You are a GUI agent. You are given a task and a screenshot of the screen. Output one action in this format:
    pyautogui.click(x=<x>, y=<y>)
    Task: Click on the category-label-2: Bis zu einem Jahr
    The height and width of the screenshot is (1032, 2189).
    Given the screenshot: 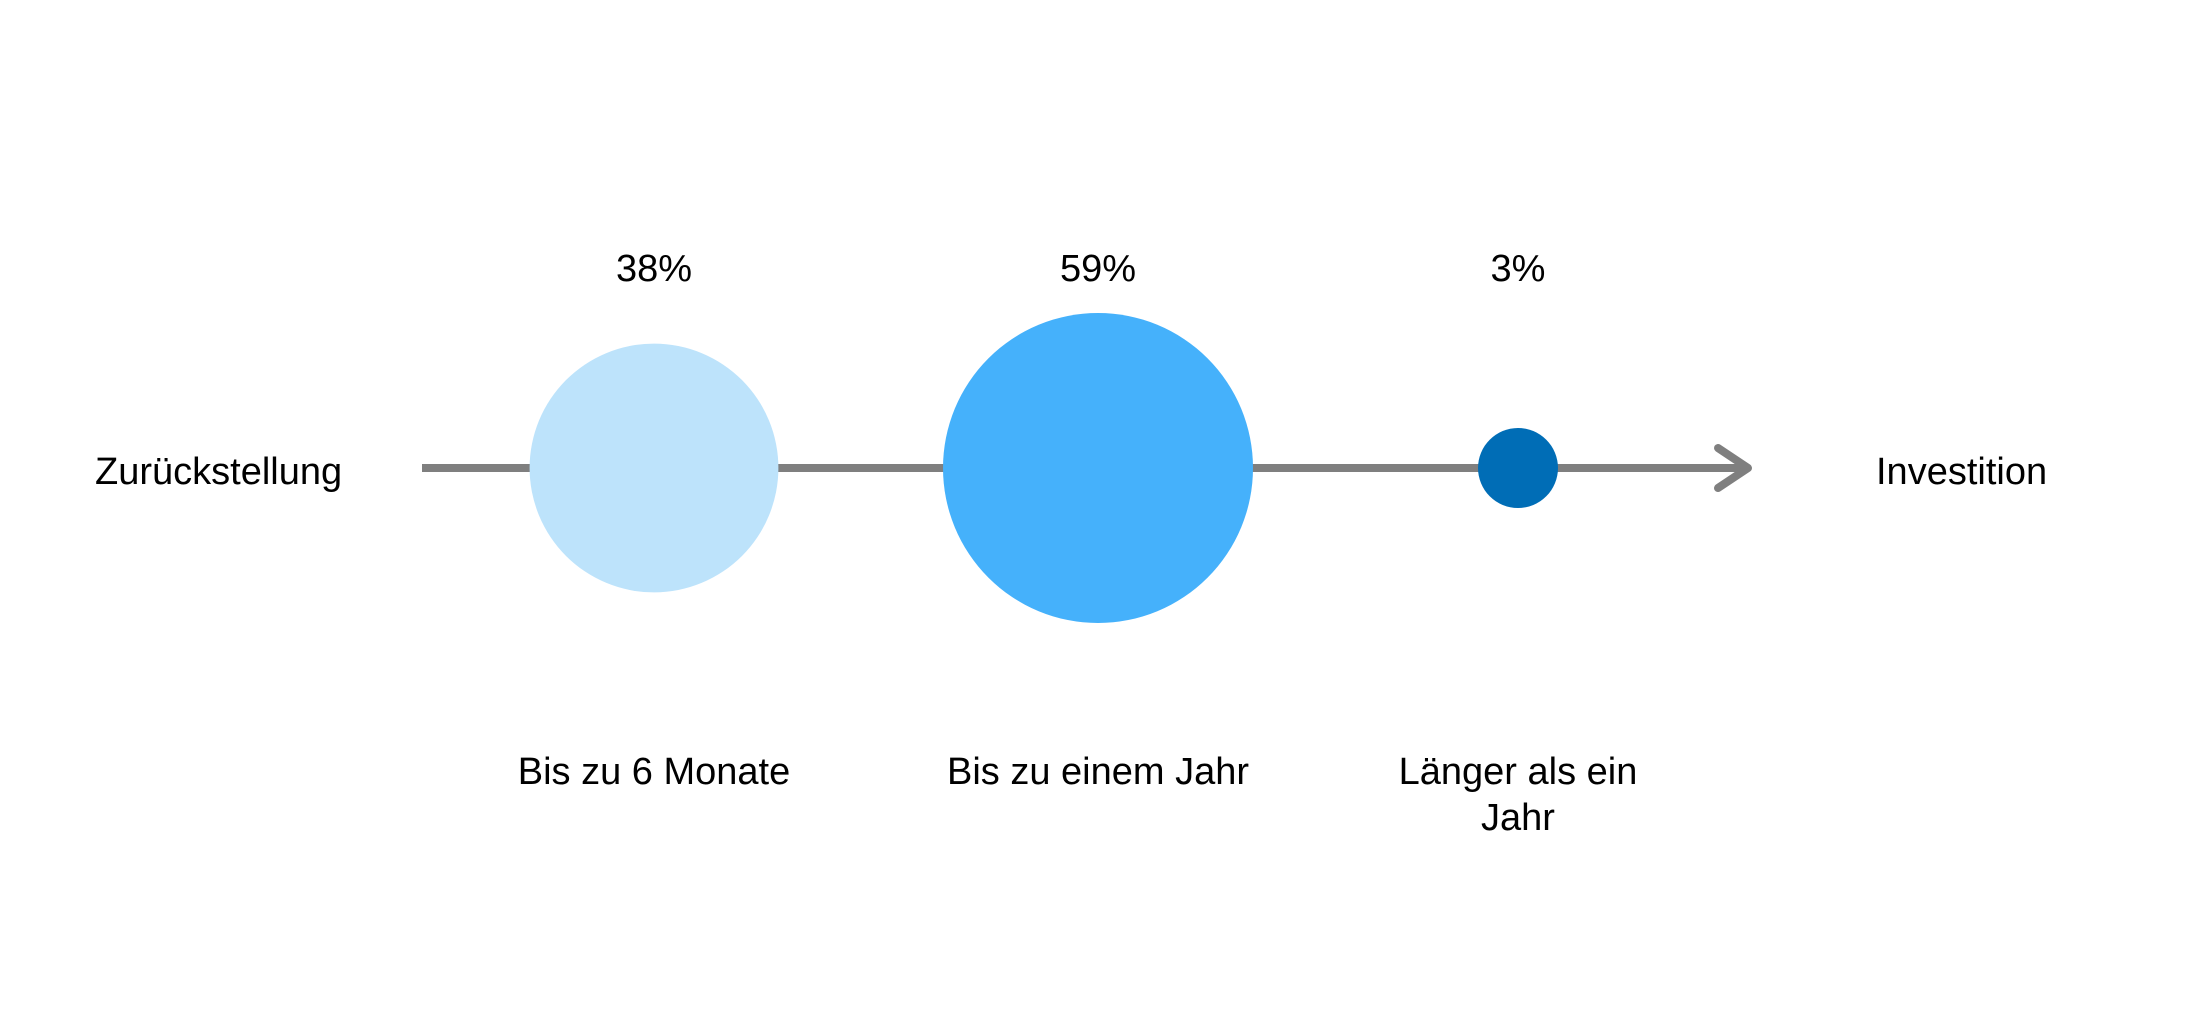 What is the action you would take?
    pyautogui.click(x=1098, y=772)
    